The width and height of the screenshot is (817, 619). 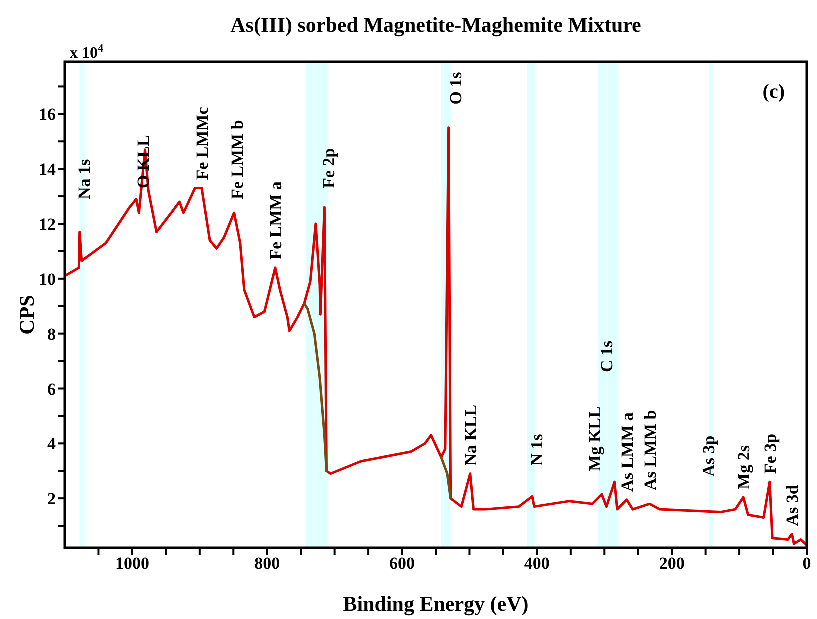 What do you see at coordinates (87, 52) in the screenshot?
I see `text: x 10$^{4}$` at bounding box center [87, 52].